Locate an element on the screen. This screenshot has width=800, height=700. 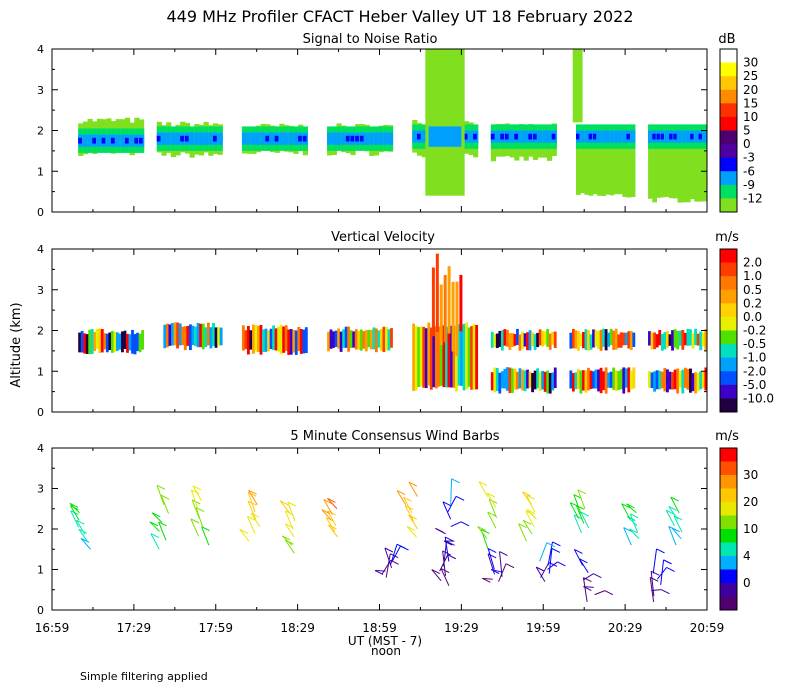
ytick-label: 0 is located at coordinates (40, 412).